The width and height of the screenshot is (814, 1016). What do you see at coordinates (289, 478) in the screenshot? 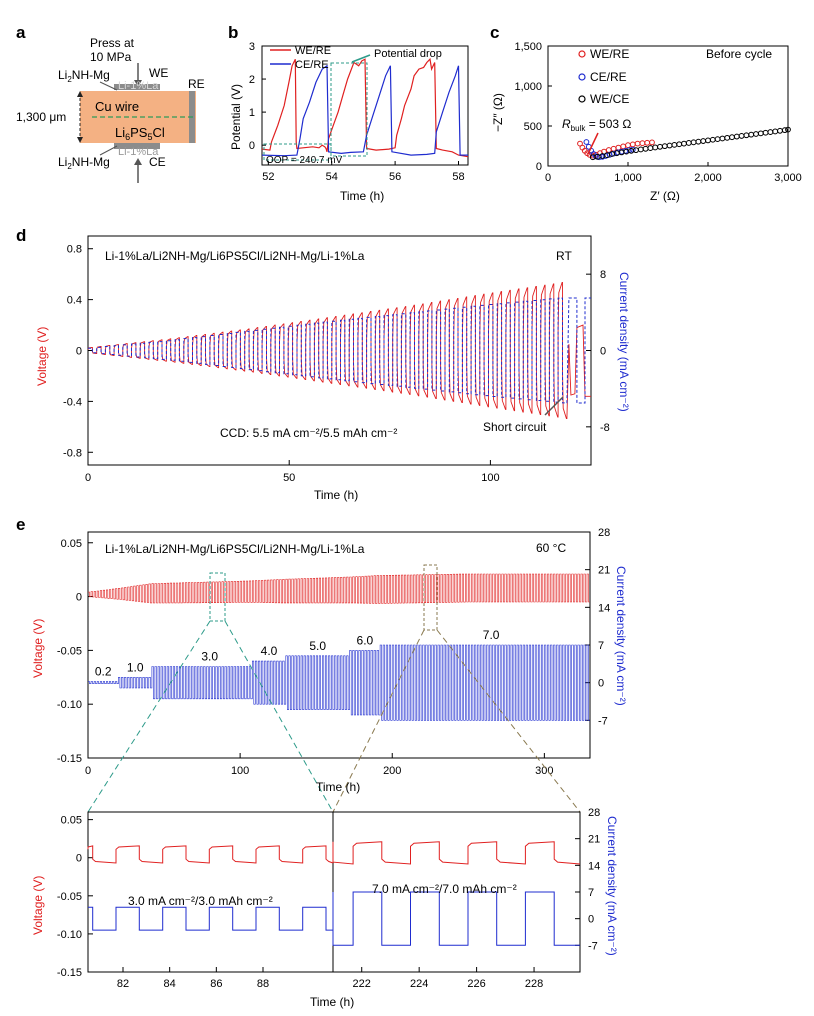
I see `d-xtick-label: 50` at bounding box center [289, 478].